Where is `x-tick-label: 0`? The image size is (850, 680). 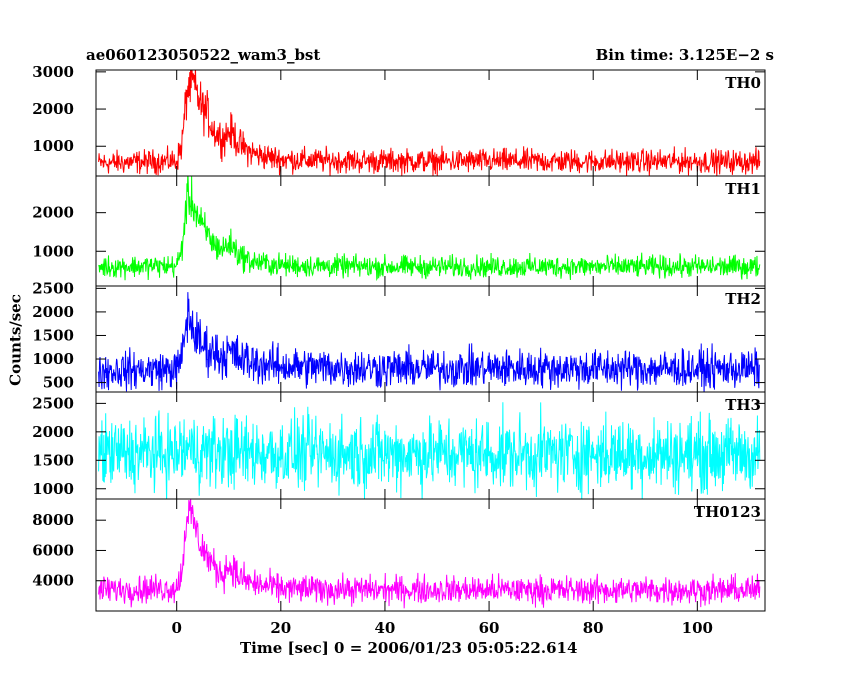 x-tick-label: 0 is located at coordinates (176, 628).